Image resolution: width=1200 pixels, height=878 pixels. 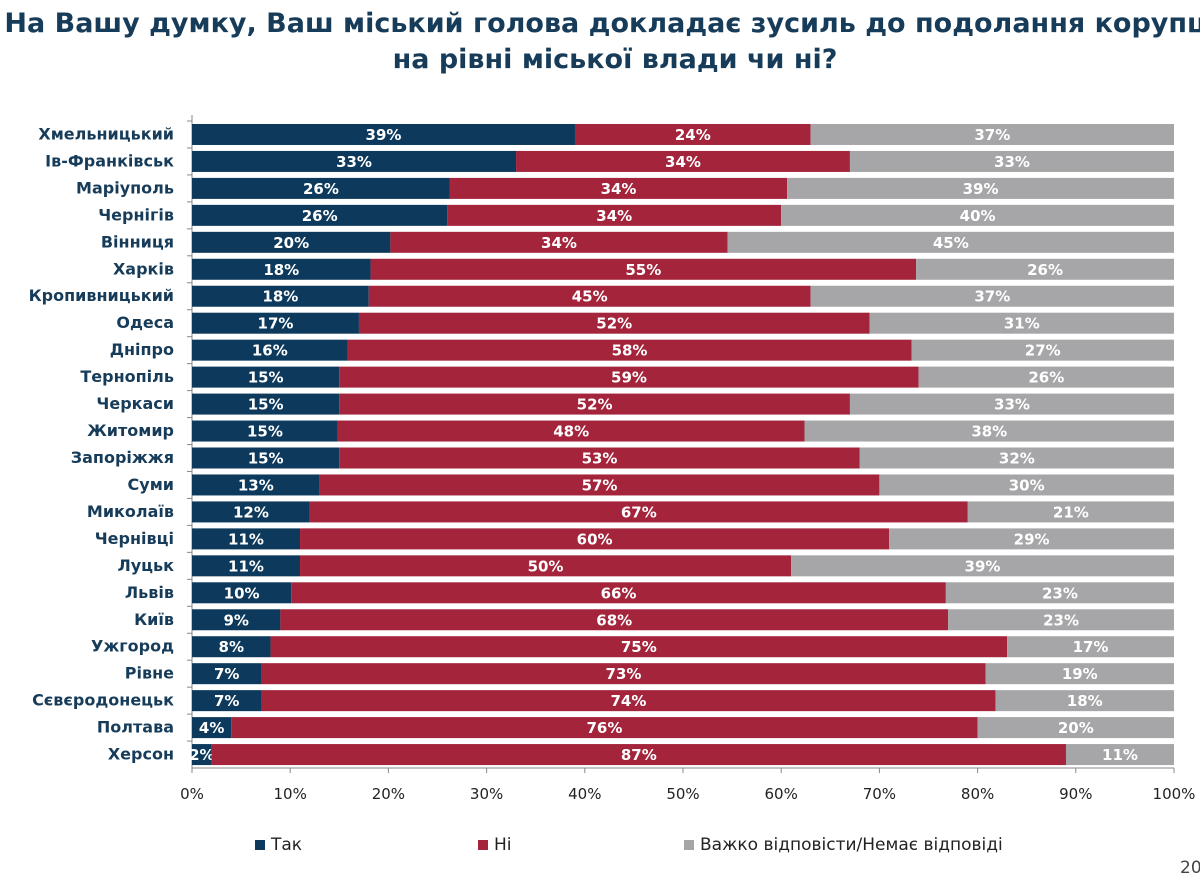 What do you see at coordinates (624, 674) in the screenshot?
I see `data-label: 73%` at bounding box center [624, 674].